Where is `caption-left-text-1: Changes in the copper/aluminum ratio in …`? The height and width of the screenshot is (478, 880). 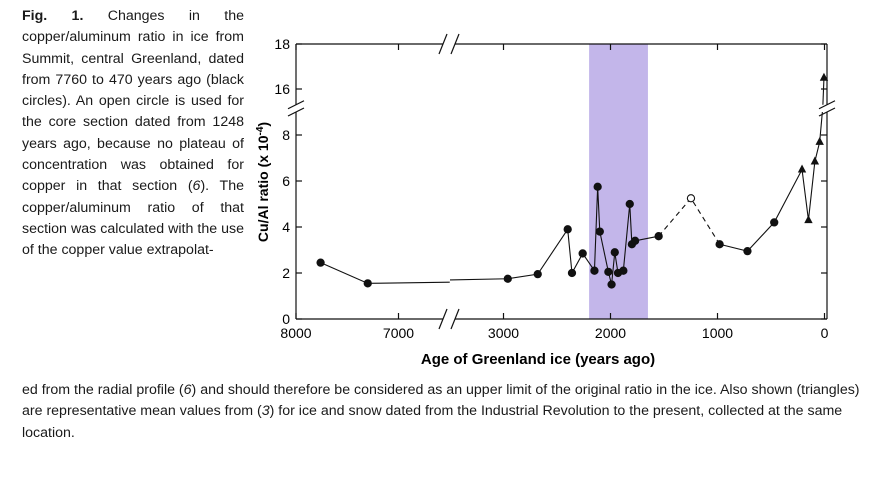 caption-left-text-1: Changes in the copper/aluminum ratio in … is located at coordinates (133, 101).